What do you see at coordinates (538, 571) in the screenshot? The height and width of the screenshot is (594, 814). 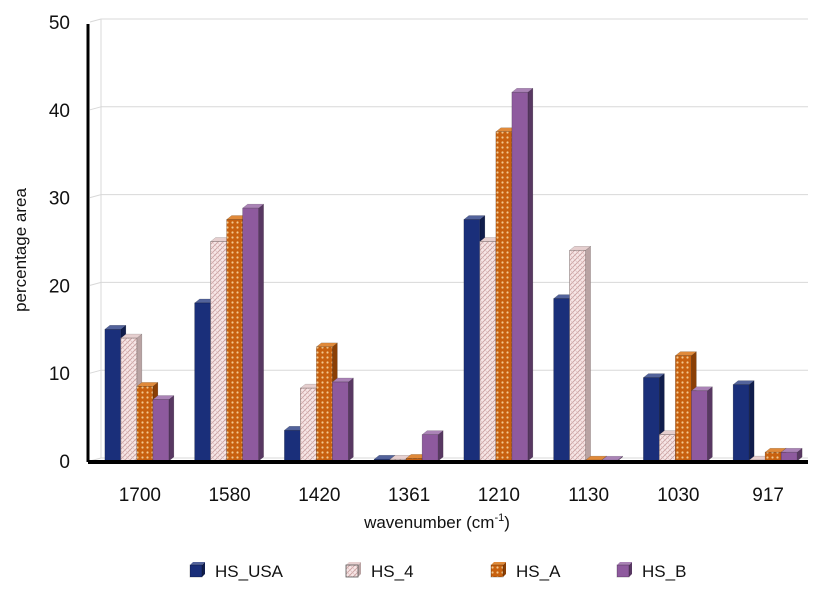 I see `legend-label: HS_A` at bounding box center [538, 571].